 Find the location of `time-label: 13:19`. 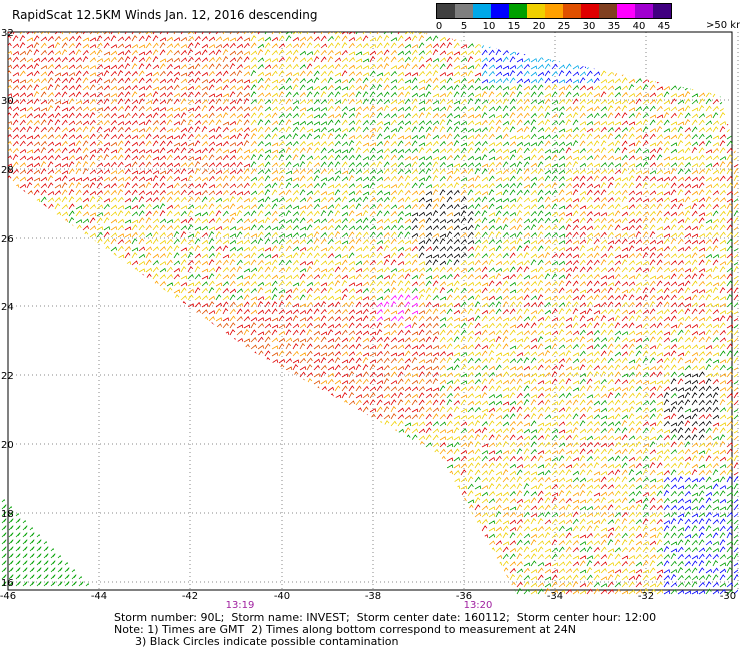

time-label: 13:19 is located at coordinates (240, 605).